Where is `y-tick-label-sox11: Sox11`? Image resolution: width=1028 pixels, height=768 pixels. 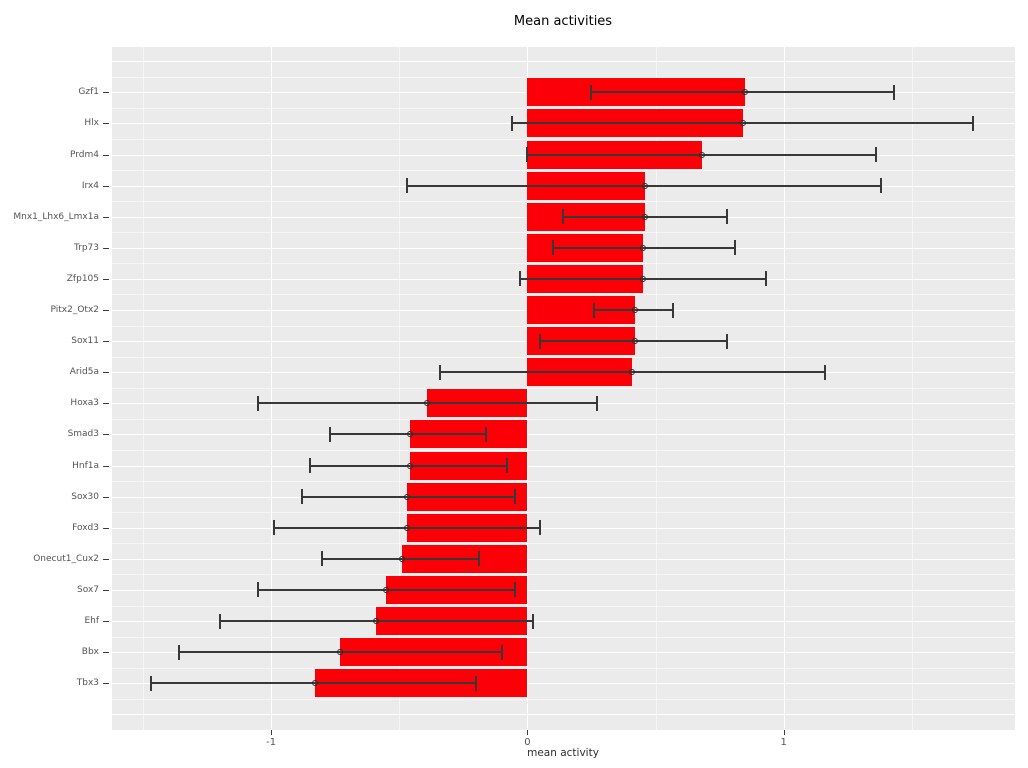 y-tick-label-sox11: Sox11 is located at coordinates (85, 341).